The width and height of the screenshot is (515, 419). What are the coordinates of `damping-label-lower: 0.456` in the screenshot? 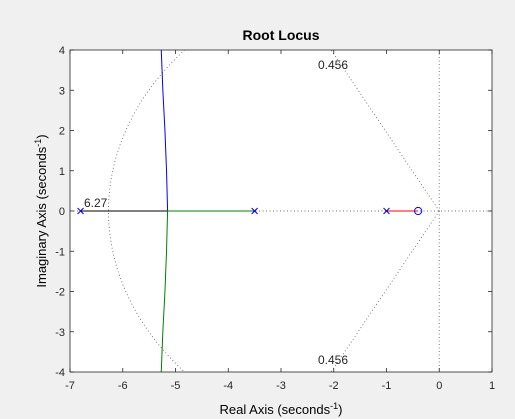 It's located at (333, 360).